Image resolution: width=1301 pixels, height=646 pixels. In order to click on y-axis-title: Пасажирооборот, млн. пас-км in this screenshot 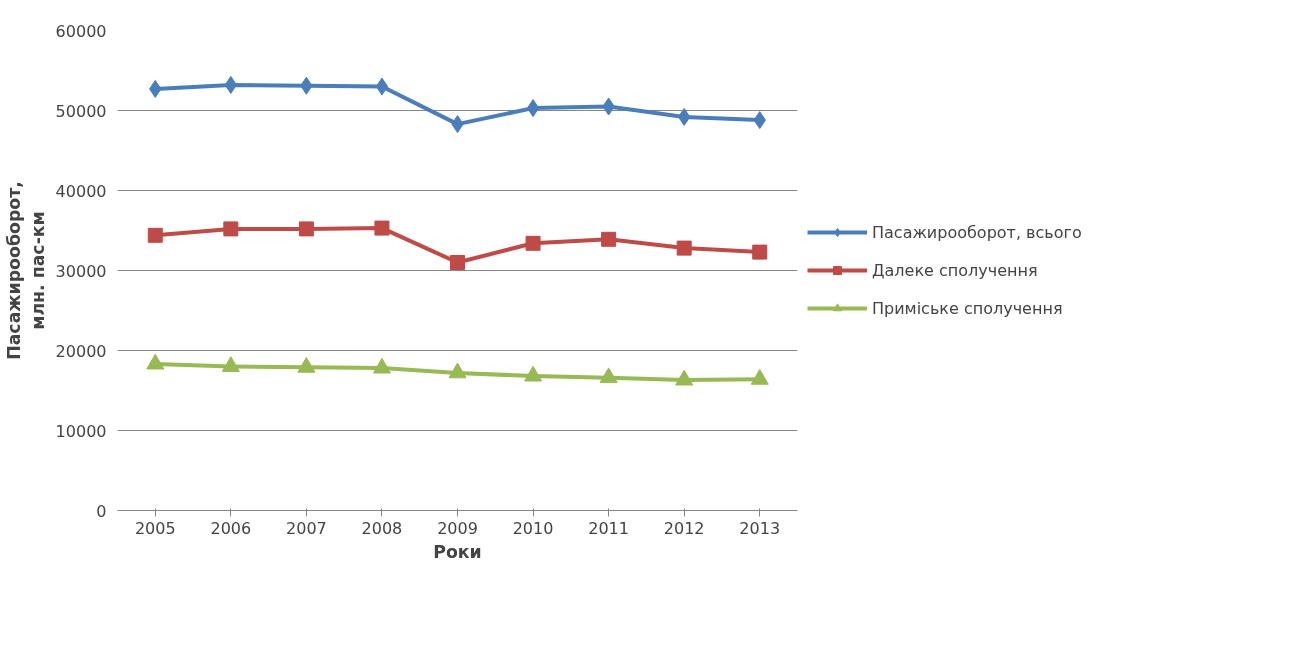, I will do `click(25, 270)`.